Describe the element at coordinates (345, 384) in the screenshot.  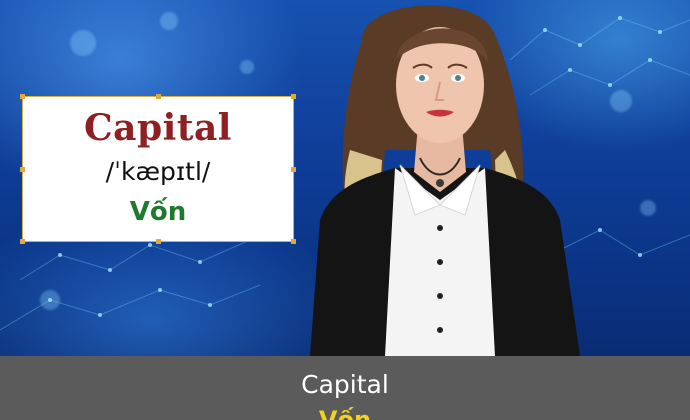
I see `subtitle-line-english: Capital` at that location.